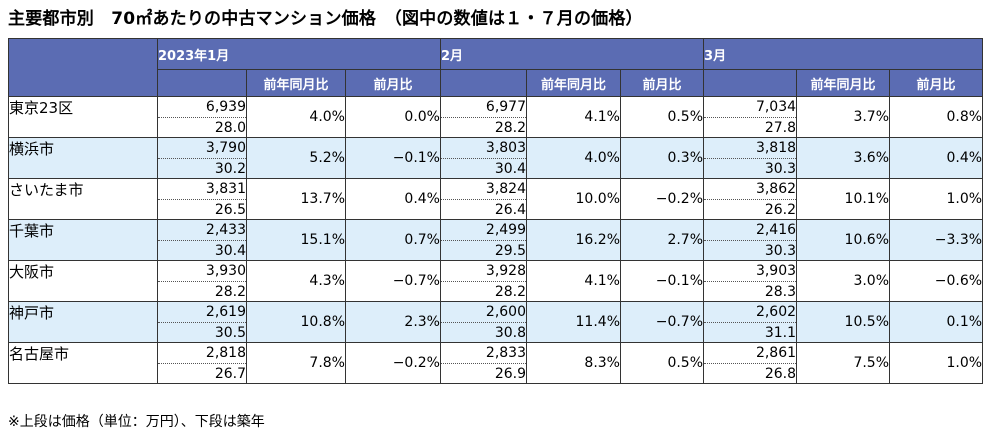 Image resolution: width=991 pixels, height=439 pixels. What do you see at coordinates (780, 332) in the screenshot?
I see `building-age-value: 31.1` at bounding box center [780, 332].